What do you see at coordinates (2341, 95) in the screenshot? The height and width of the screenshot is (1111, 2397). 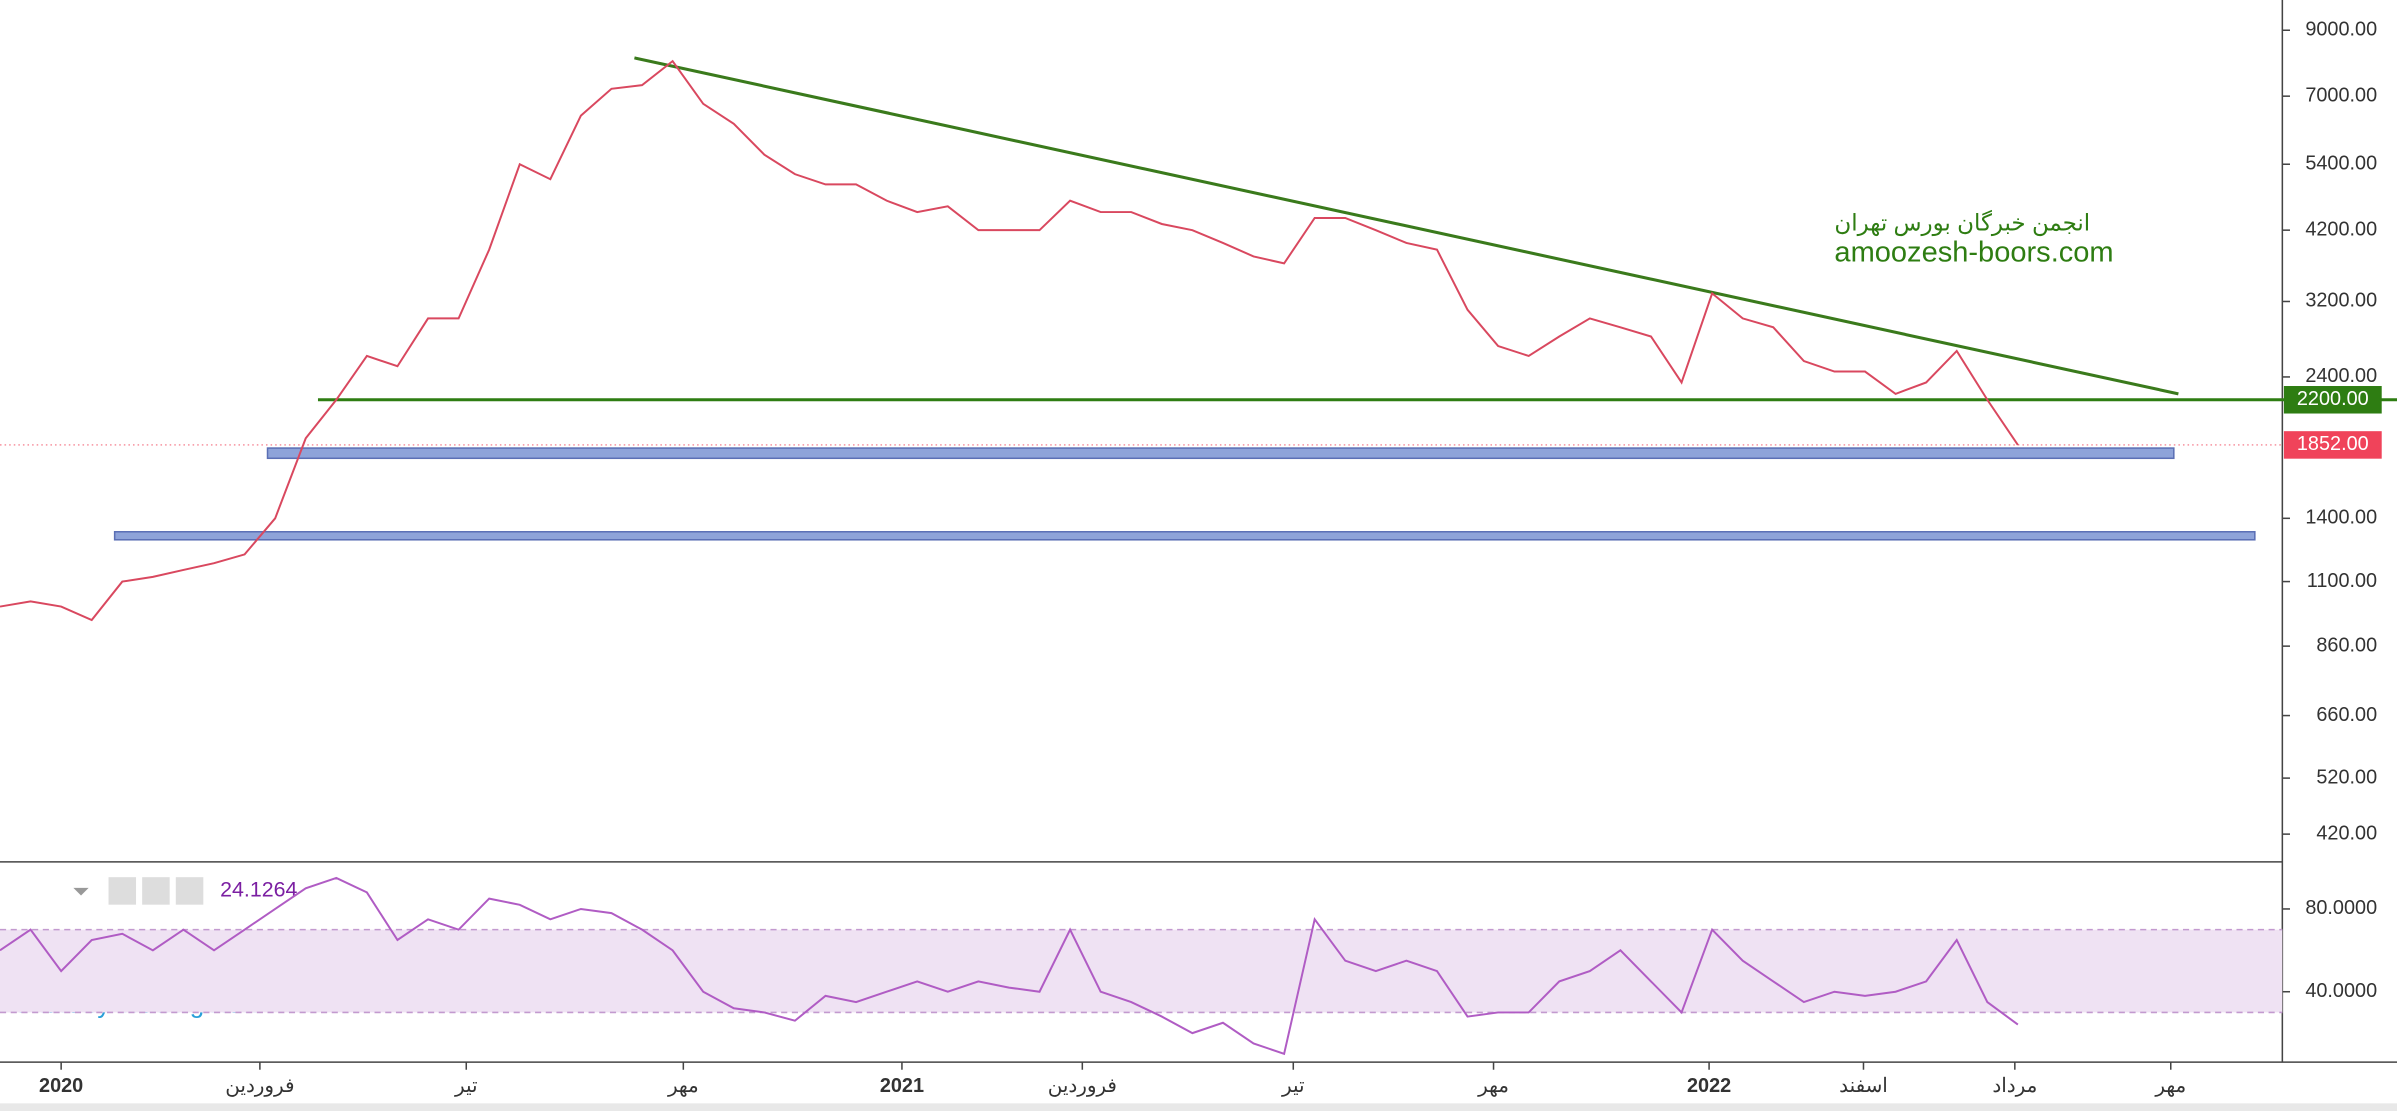 I see `y-tick-label: 7000.00` at bounding box center [2341, 95].